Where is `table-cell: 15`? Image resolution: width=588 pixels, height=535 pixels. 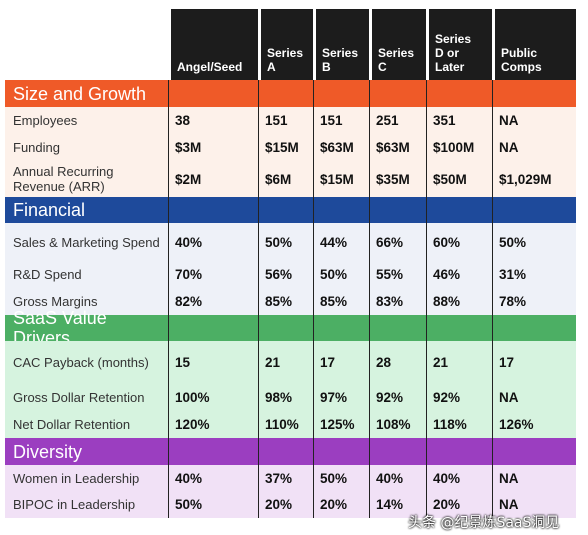 table-cell: 15 is located at coordinates (213, 362).